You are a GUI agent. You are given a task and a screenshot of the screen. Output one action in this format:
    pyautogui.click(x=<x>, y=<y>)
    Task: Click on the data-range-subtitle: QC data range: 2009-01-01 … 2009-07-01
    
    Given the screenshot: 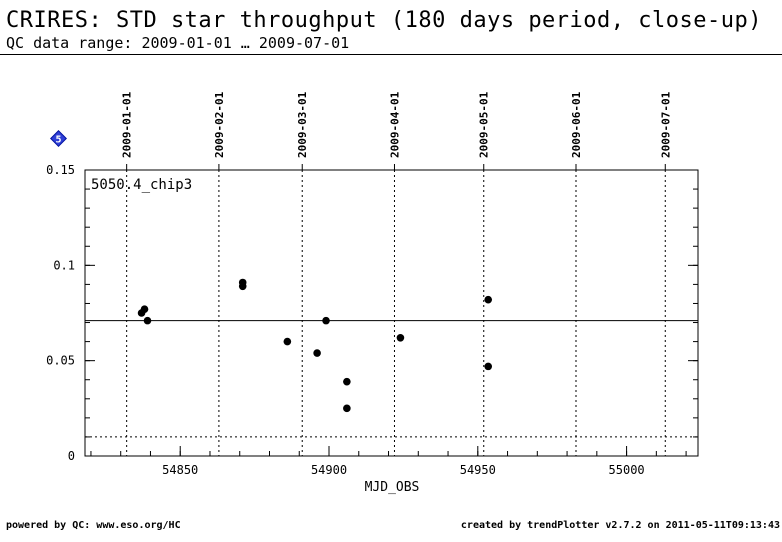 What is the action you would take?
    pyautogui.click(x=178, y=43)
    